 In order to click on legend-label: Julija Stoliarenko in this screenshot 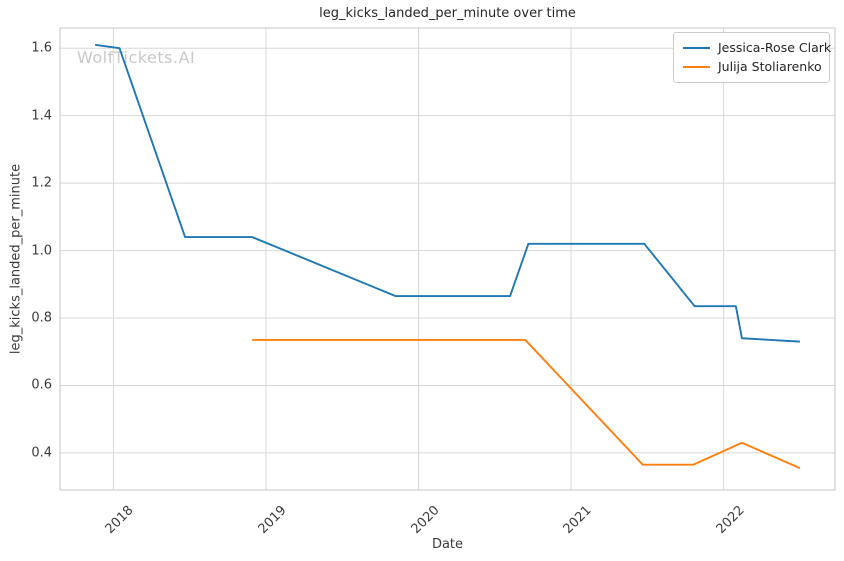, I will do `click(770, 66)`.